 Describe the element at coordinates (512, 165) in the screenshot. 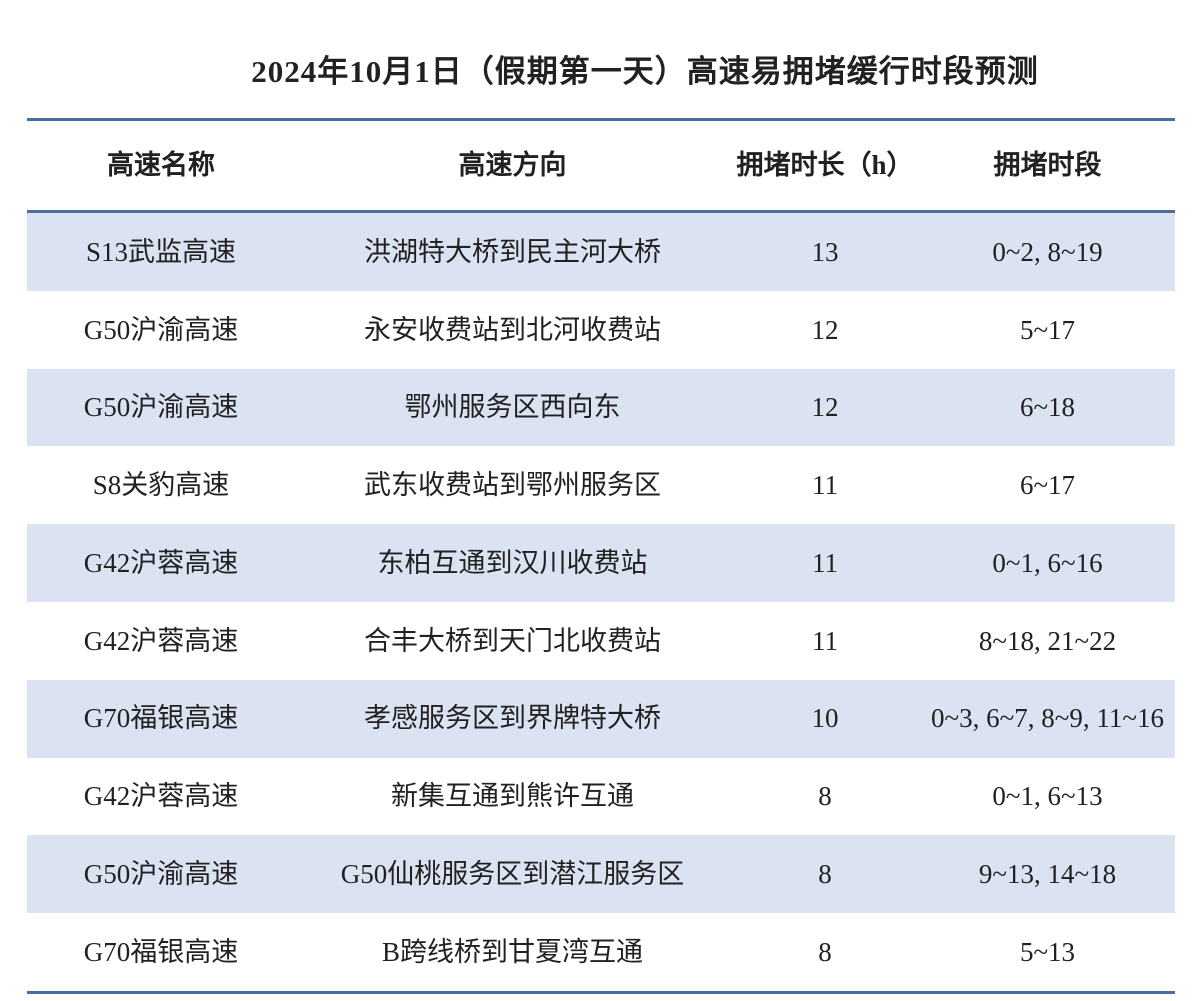

I see `column-header-highway-direction: 高速方向` at that location.